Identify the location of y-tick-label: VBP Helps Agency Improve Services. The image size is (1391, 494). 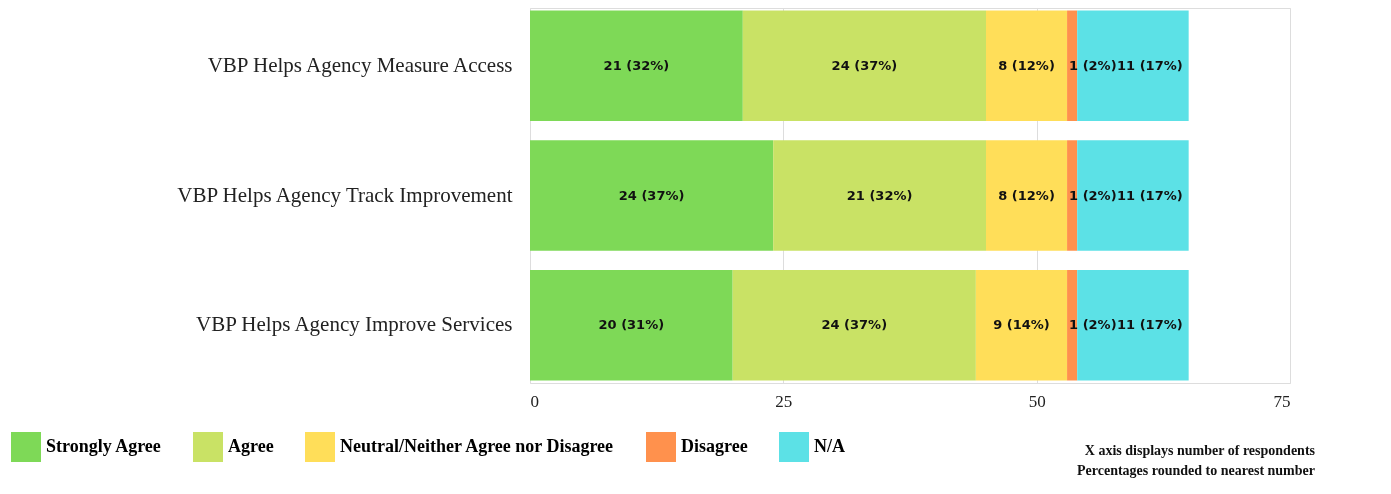
(354, 324).